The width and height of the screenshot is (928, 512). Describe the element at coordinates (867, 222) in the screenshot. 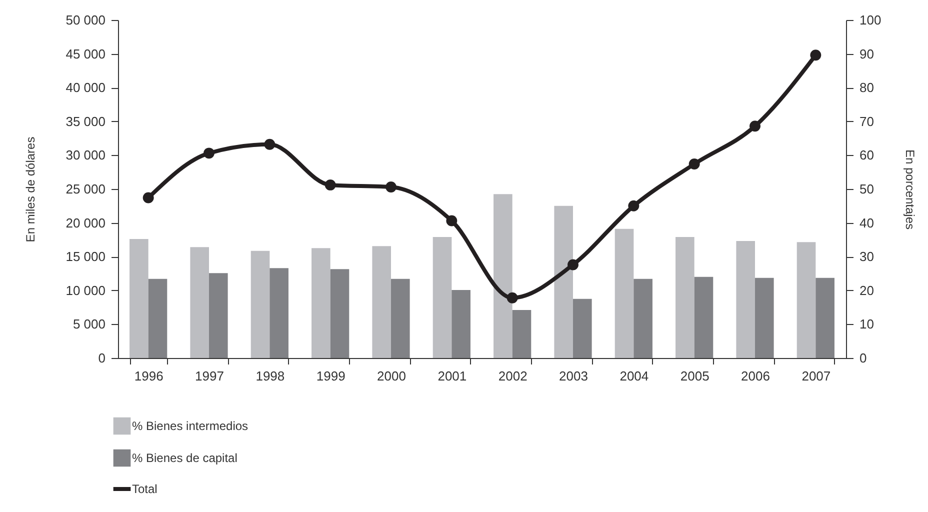

I see `y2-tick-label: 40` at that location.